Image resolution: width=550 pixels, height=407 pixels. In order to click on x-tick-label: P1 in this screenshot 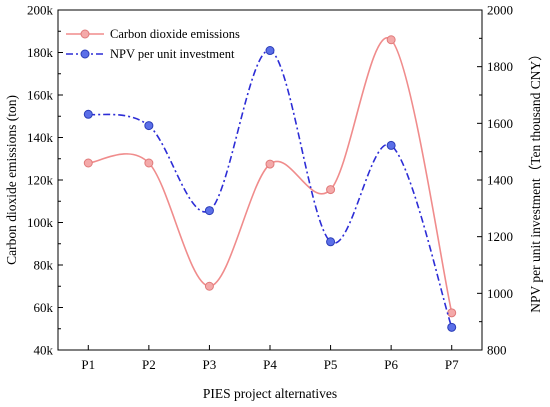, I will do `click(88, 364)`.